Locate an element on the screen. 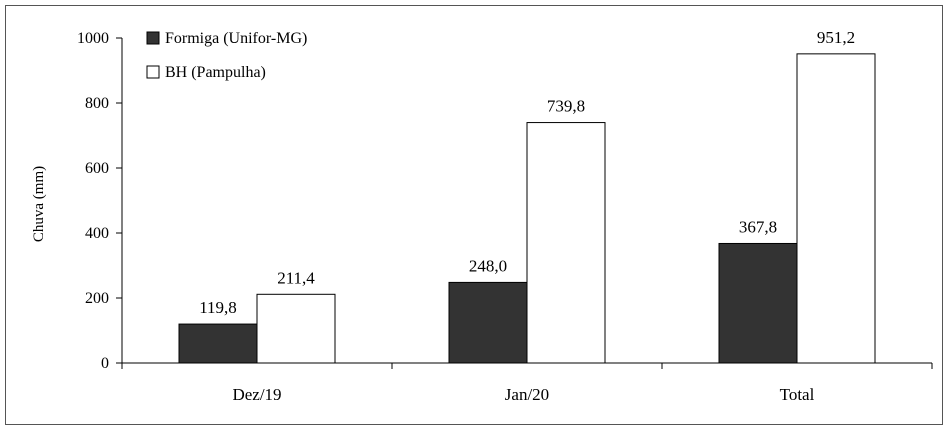 The height and width of the screenshot is (432, 950). bar-value-label: 119,8 is located at coordinates (218, 307).